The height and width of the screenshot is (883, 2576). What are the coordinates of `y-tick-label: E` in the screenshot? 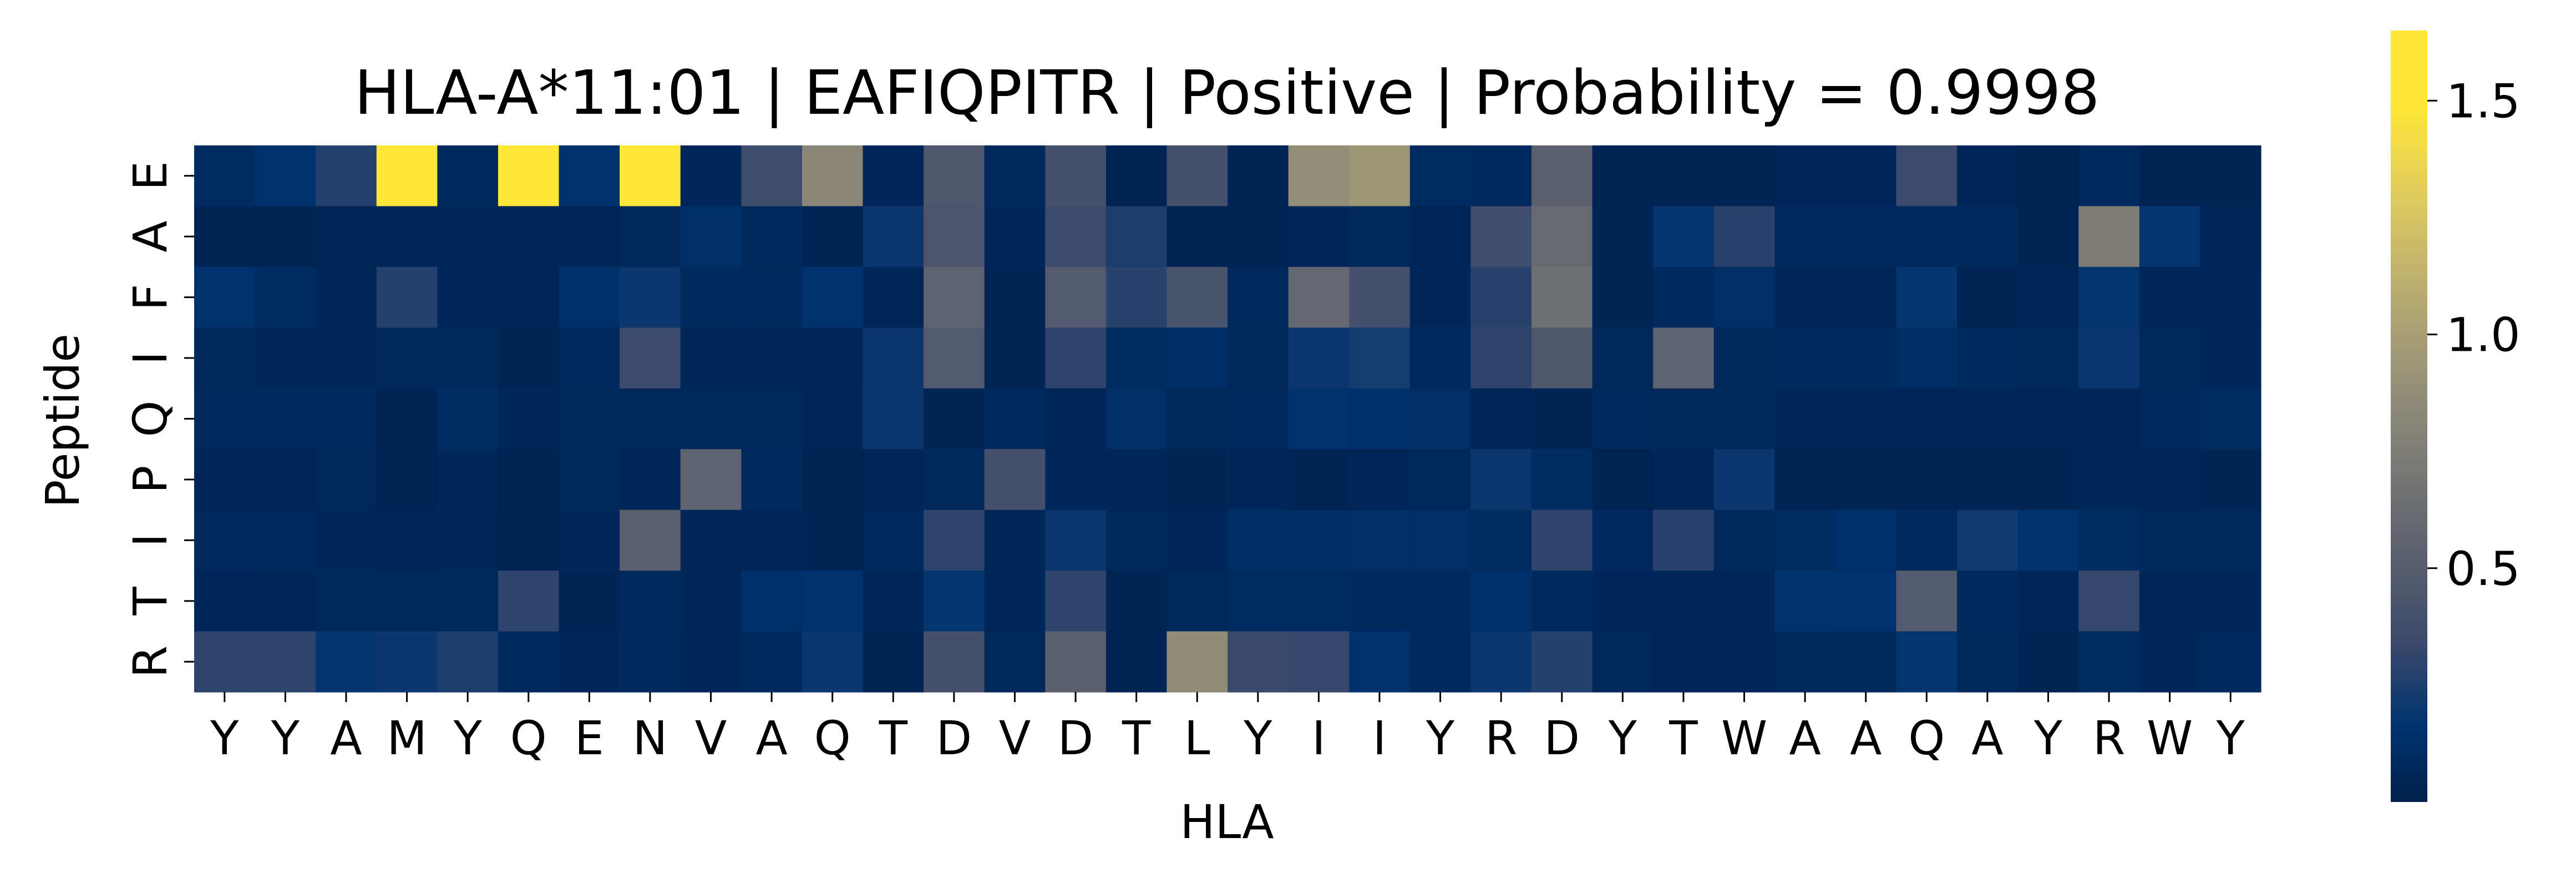 It's located at (150, 175).